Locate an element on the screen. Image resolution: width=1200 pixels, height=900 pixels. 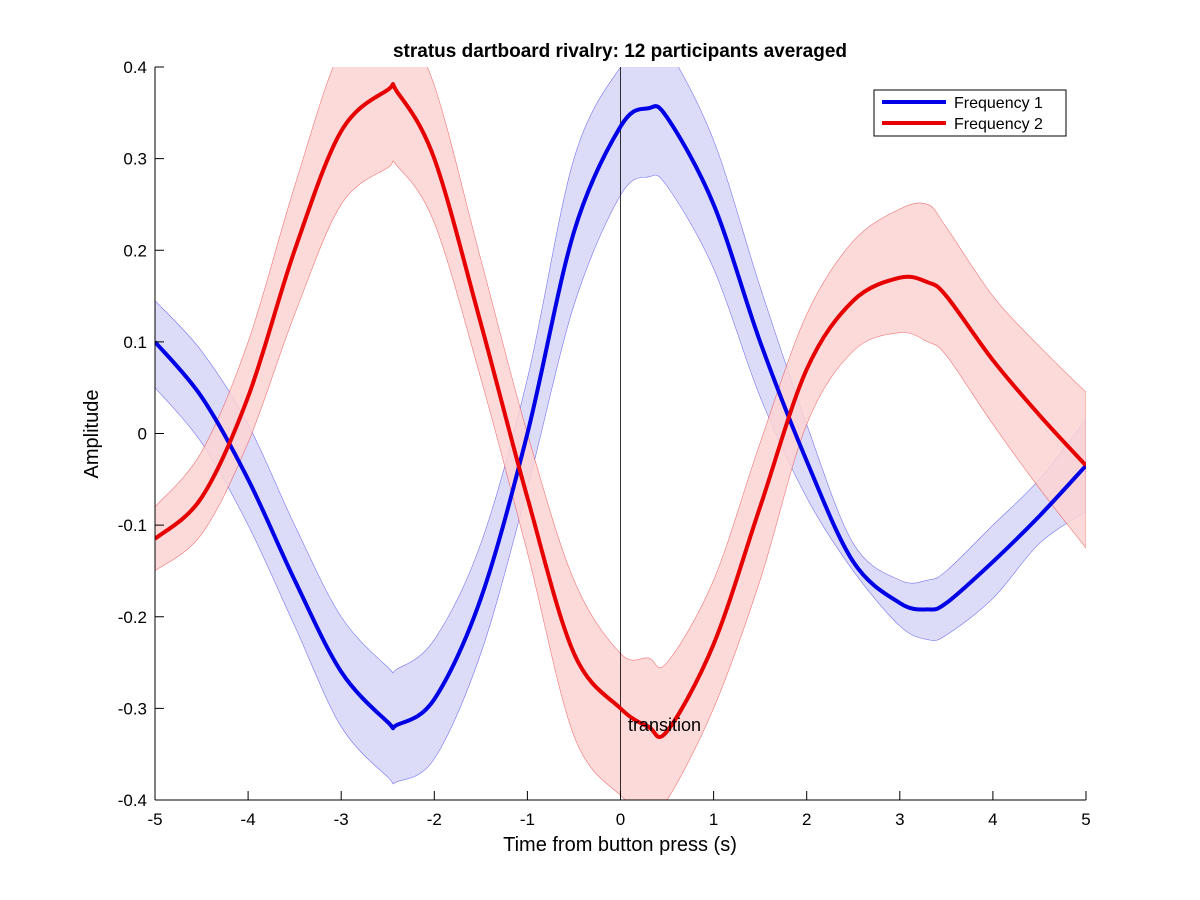
y-tick-label: 0.4 is located at coordinates (135, 67).